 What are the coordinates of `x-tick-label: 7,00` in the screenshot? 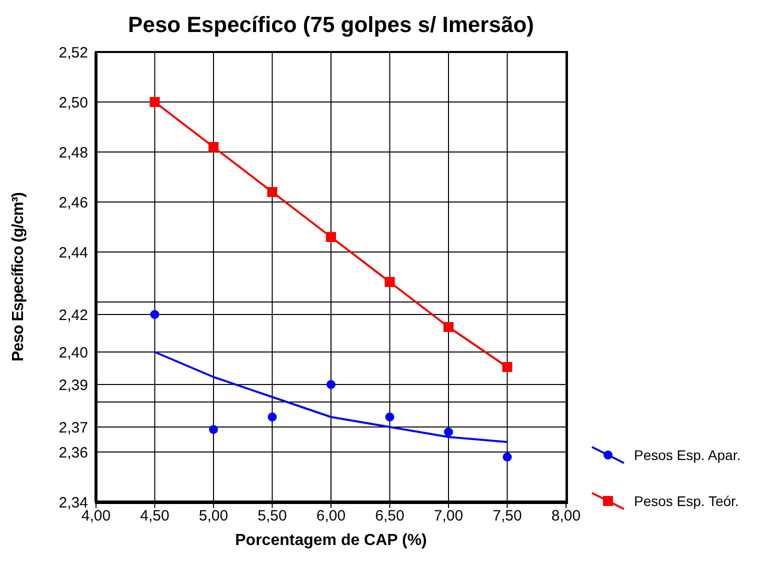 It's located at (449, 516).